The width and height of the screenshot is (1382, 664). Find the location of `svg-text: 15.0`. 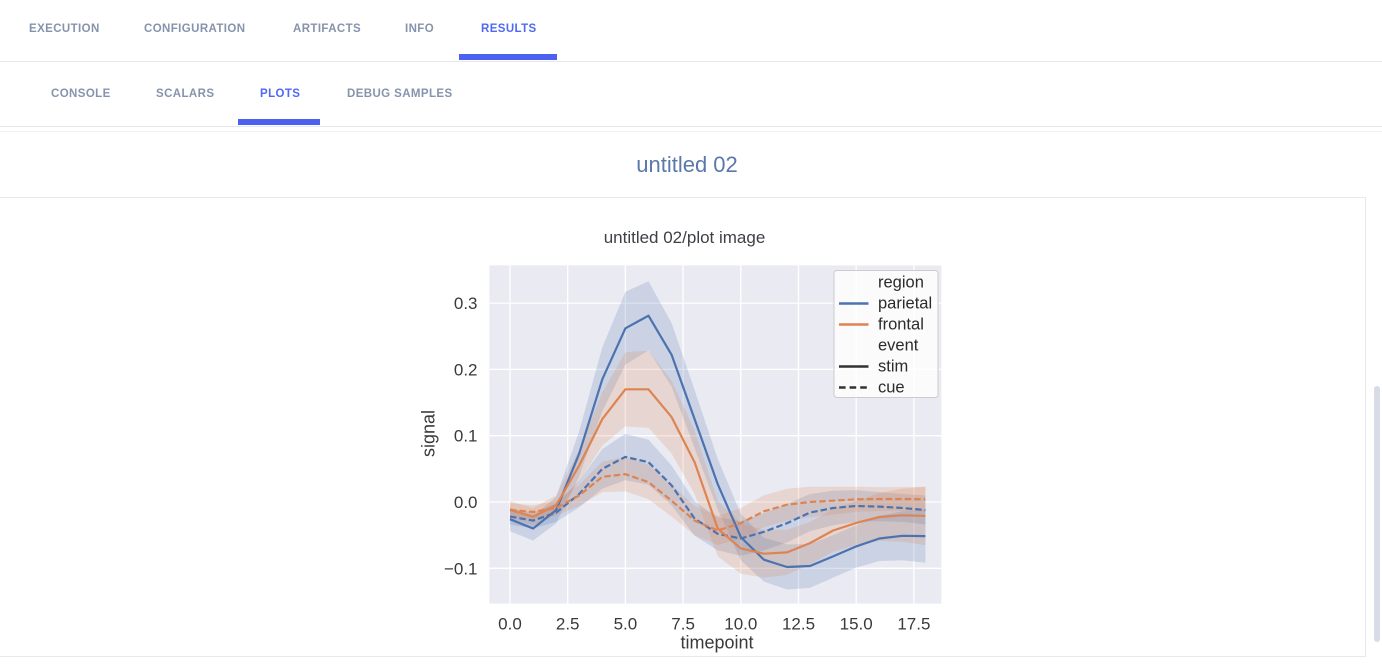

svg-text: 15.0 is located at coordinates (856, 624).